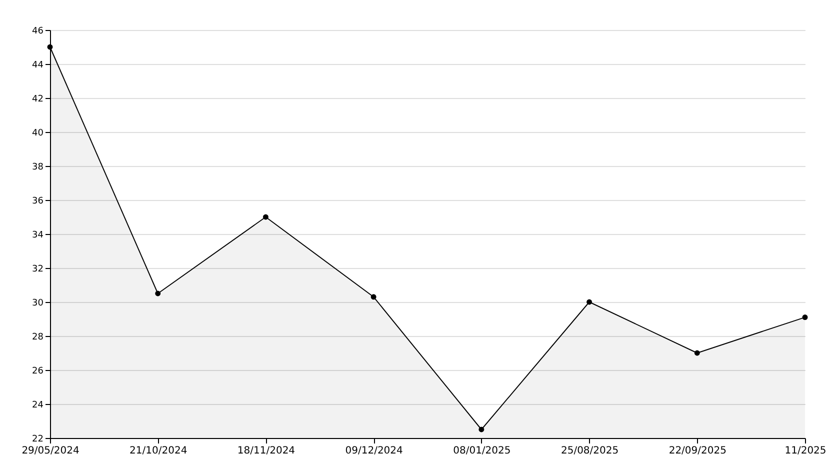 This screenshot has height=468, width=834. What do you see at coordinates (38, 303) in the screenshot?
I see `y-tick-label: 30` at bounding box center [38, 303].